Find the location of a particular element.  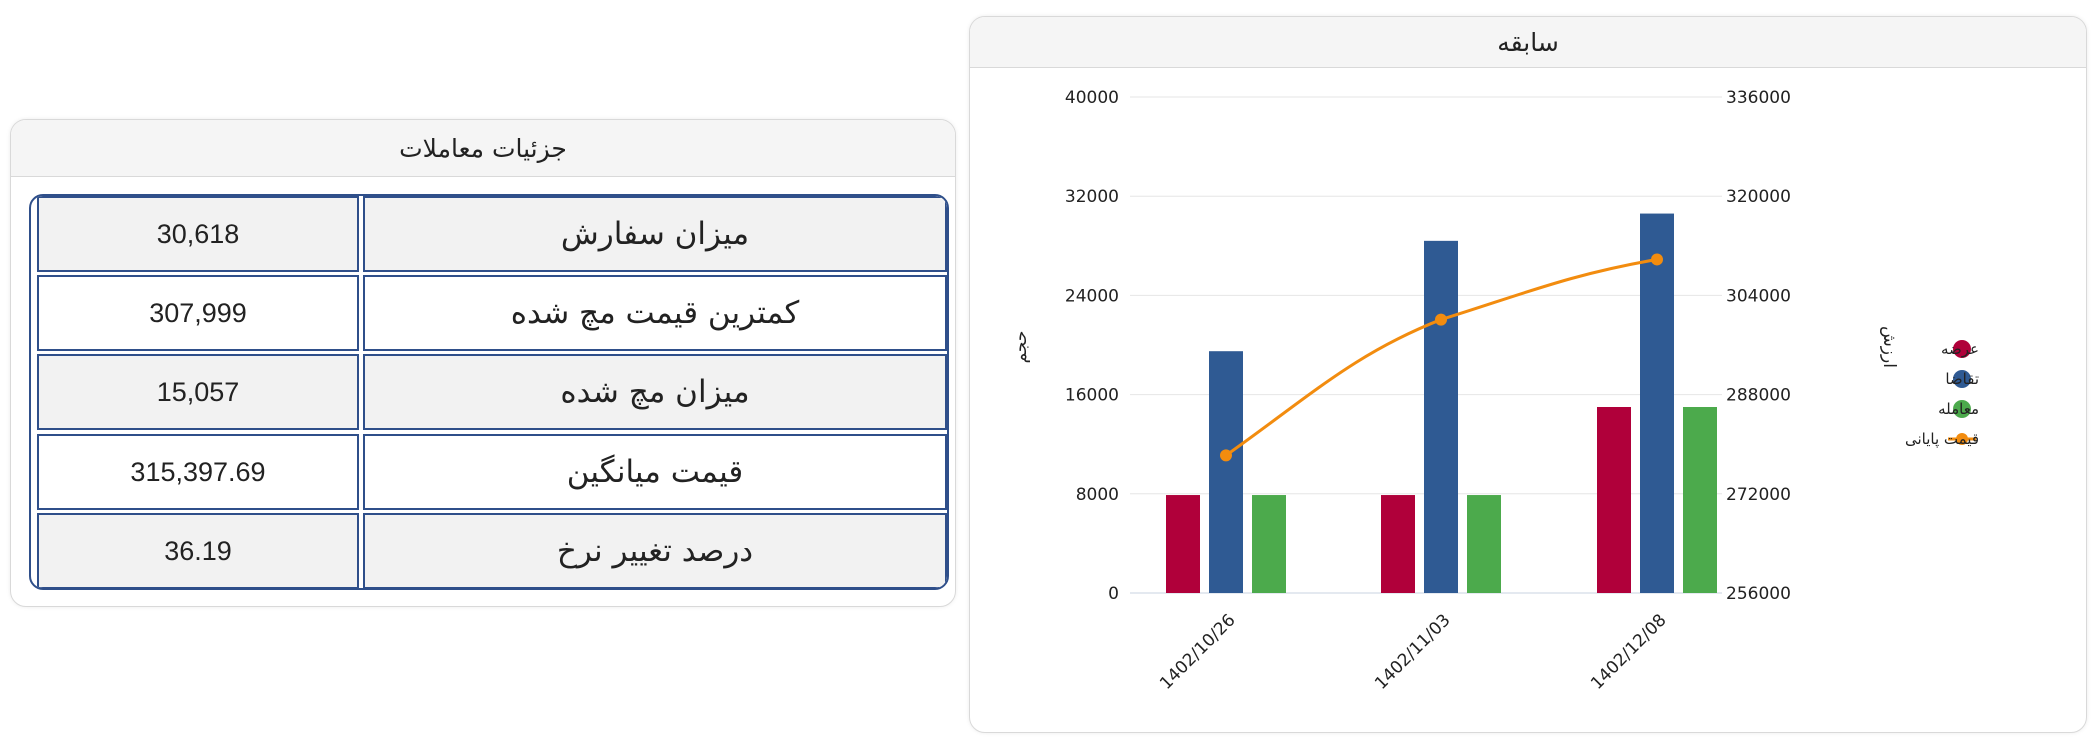

detail-value: 315,397.69 is located at coordinates (198, 472).